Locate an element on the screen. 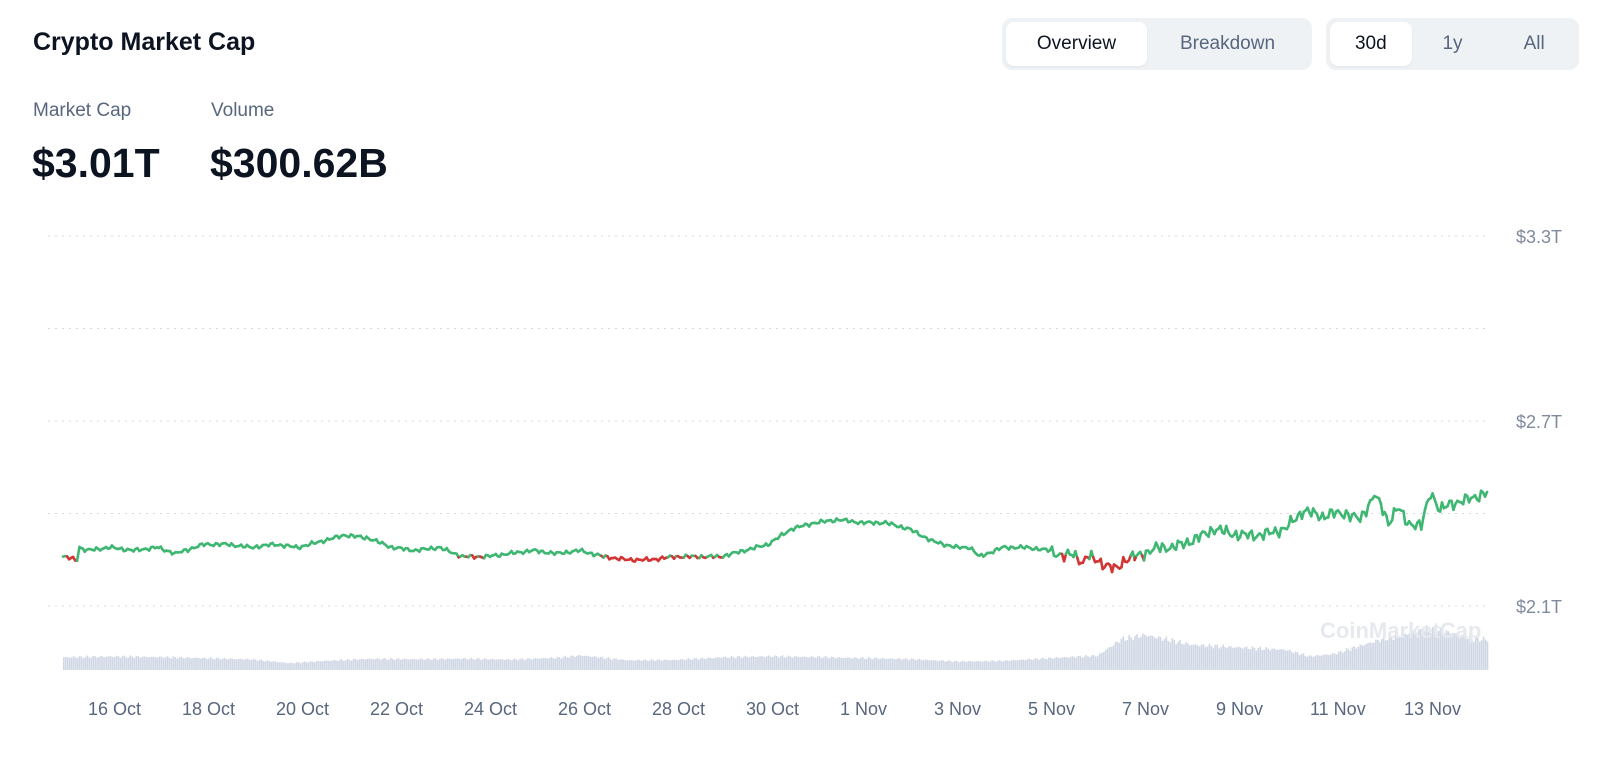 The height and width of the screenshot is (770, 1600). range-all-button: All is located at coordinates (1534, 43).